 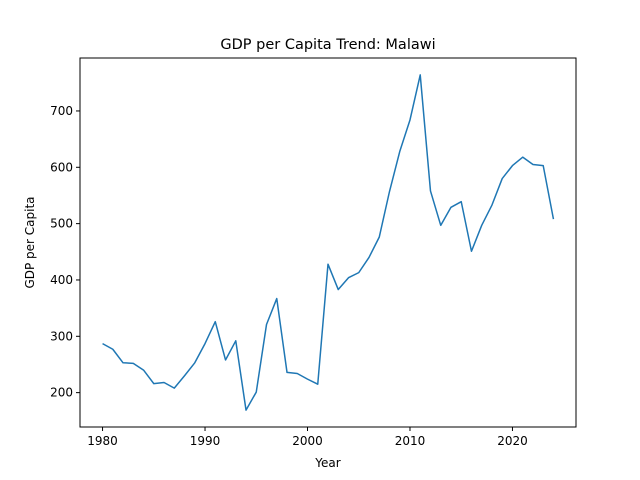 What do you see at coordinates (61, 111) in the screenshot?
I see `y-tick-label: 700` at bounding box center [61, 111].